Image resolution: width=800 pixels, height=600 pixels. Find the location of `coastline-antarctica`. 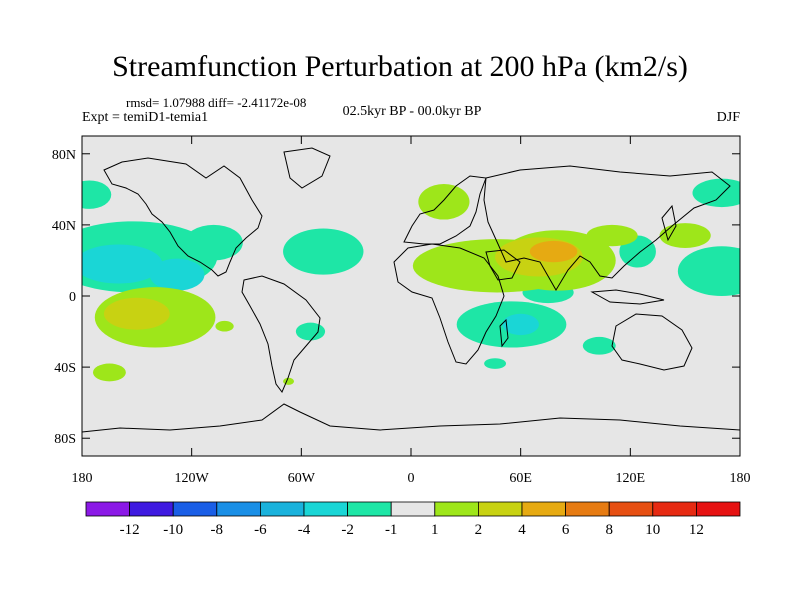

coastline-antarctica is located at coordinates (411, 418).